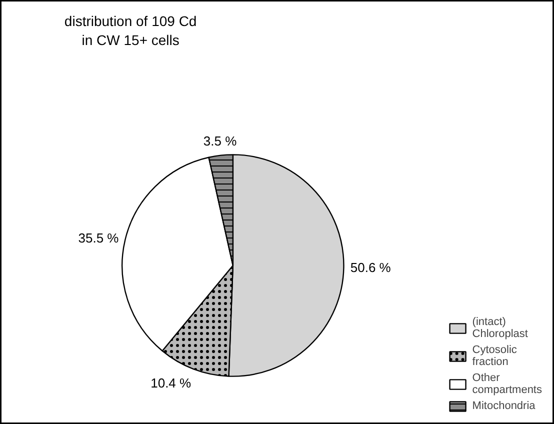 The image size is (554, 424). Describe the element at coordinates (504, 406) in the screenshot. I see `legend-label: Mitochondria` at that location.